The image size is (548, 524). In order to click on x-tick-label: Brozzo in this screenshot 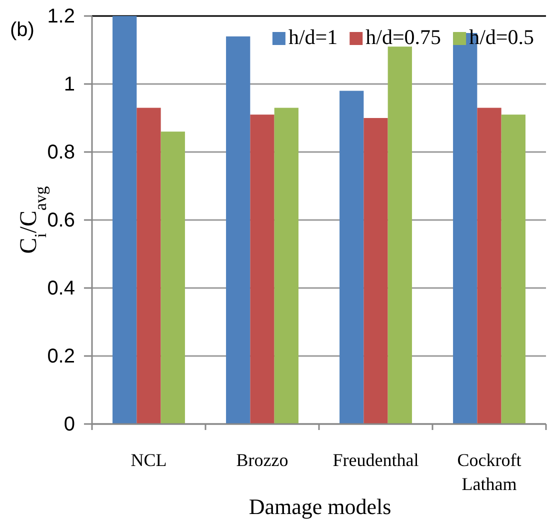, I will do `click(262, 460)`.